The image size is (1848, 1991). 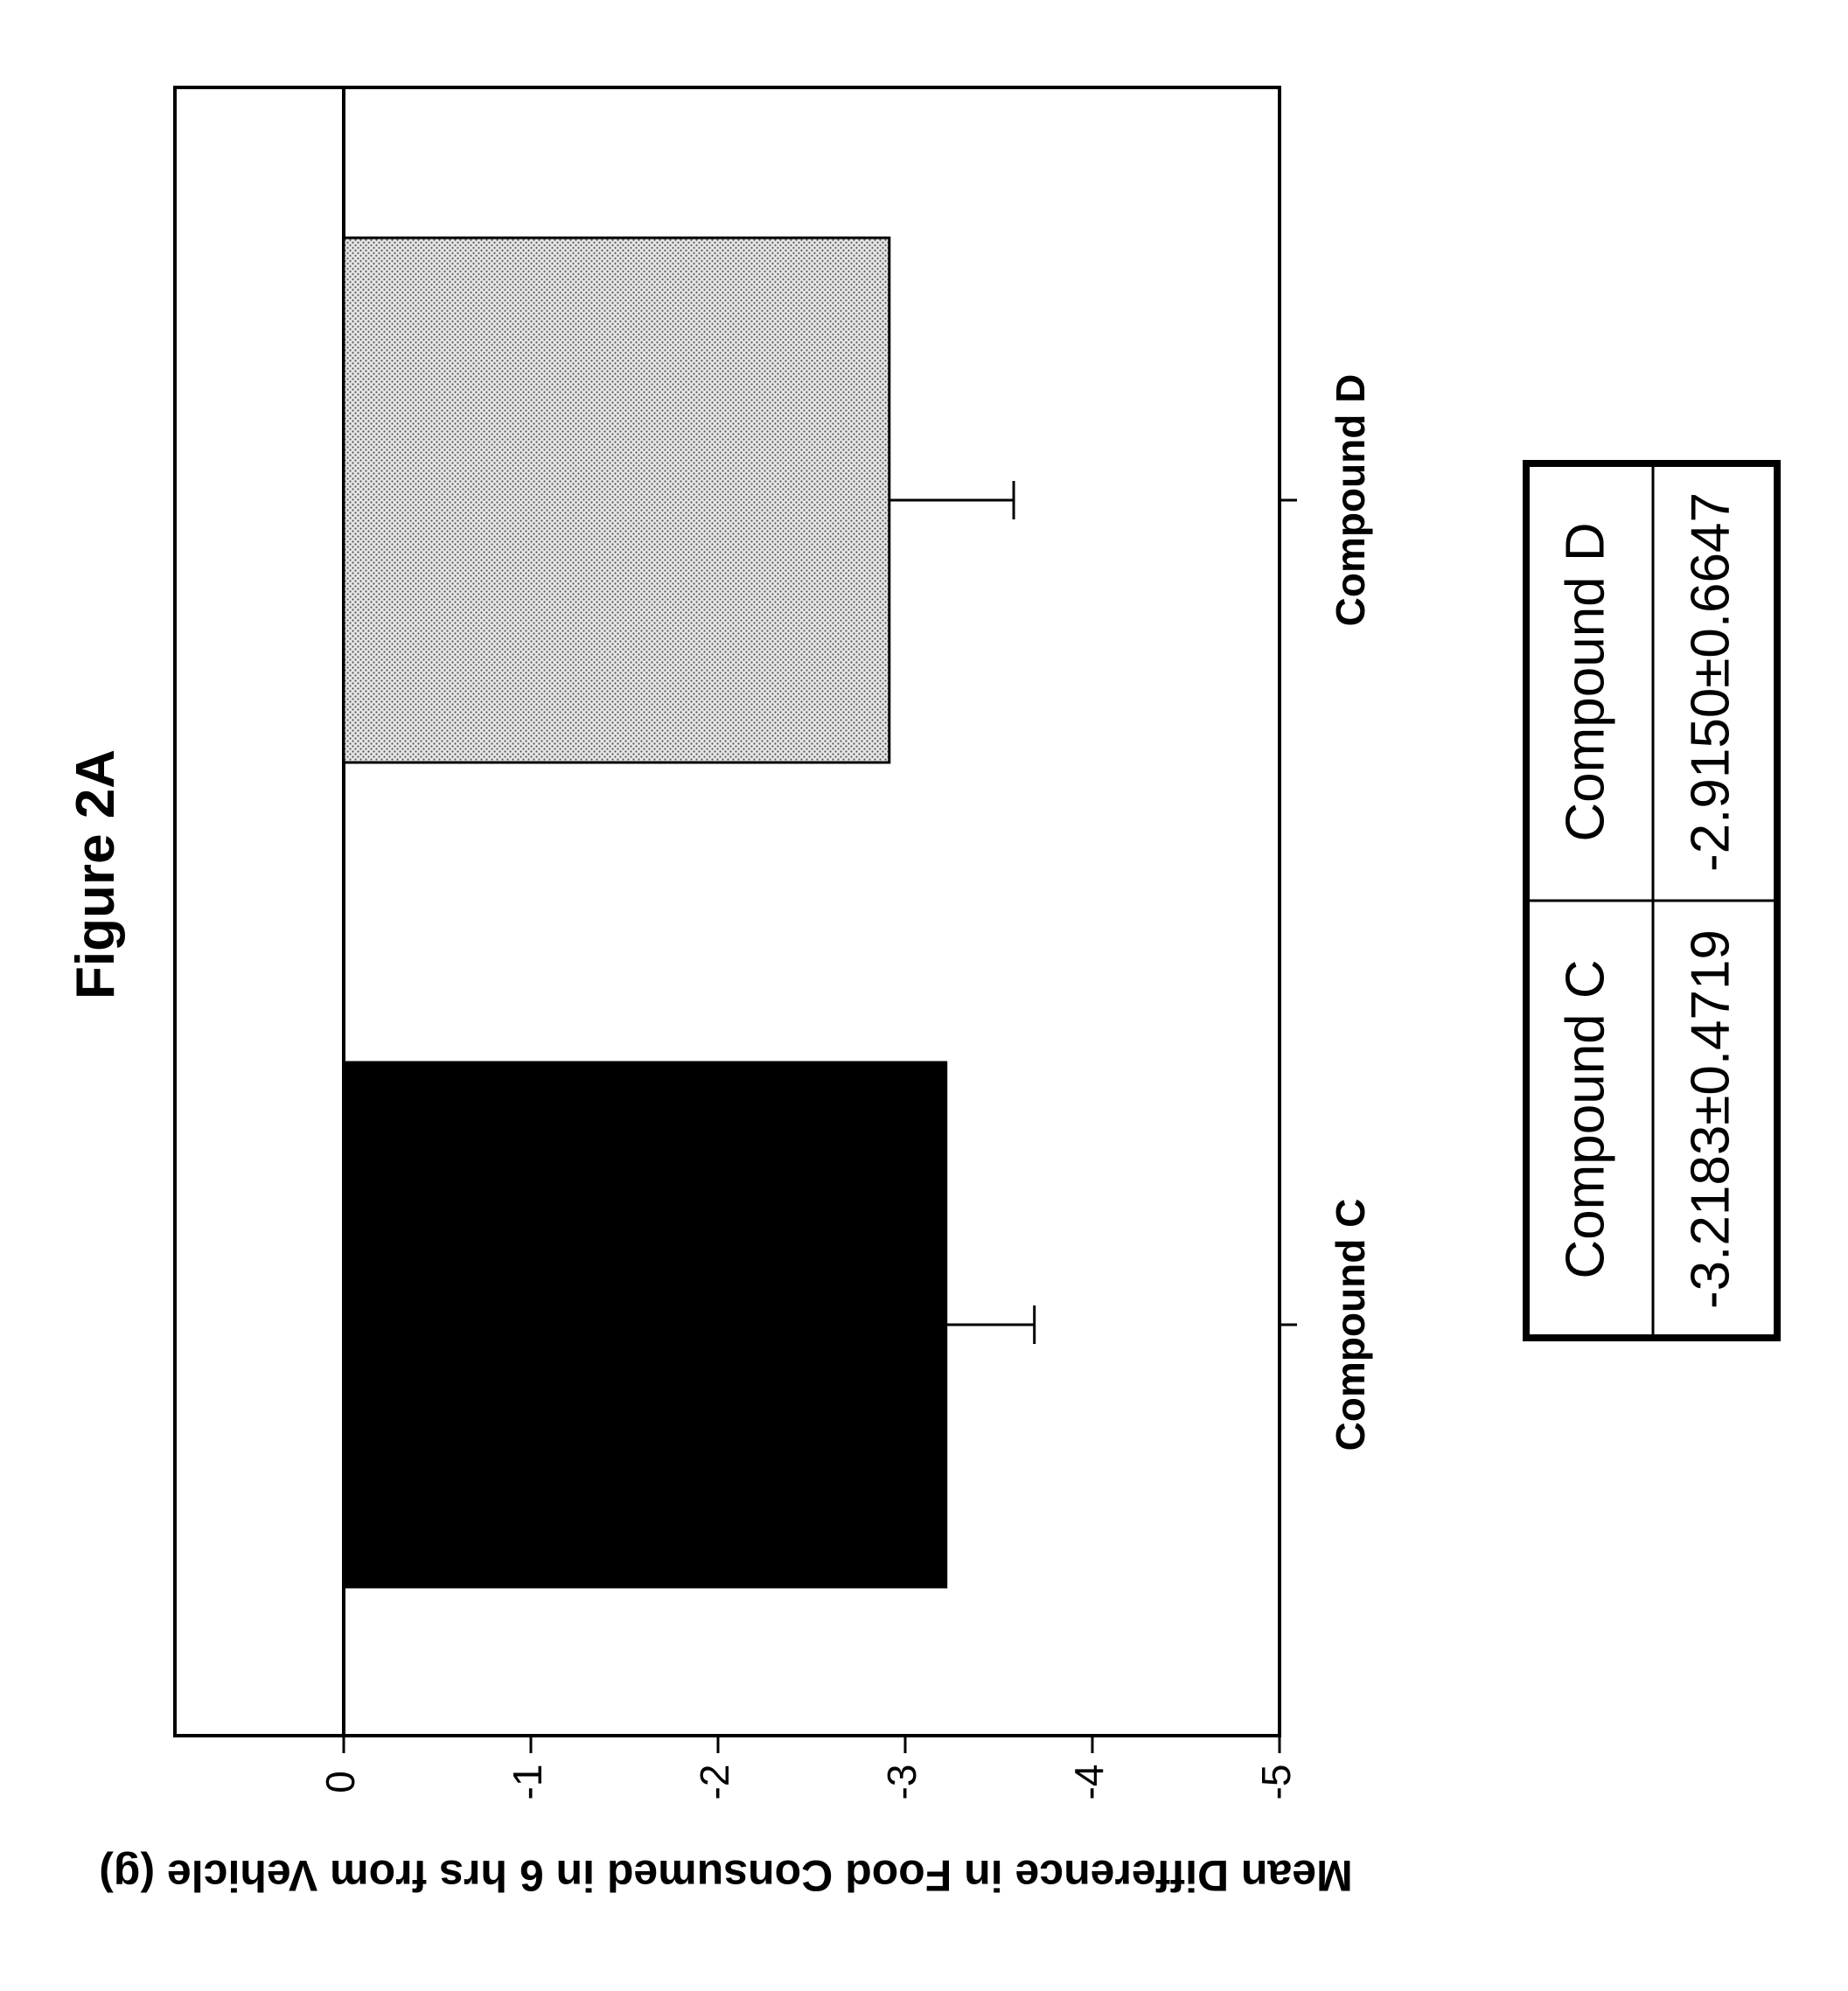 I want to click on category-label-compound-c: Compound C, so click(x=1350, y=1325).